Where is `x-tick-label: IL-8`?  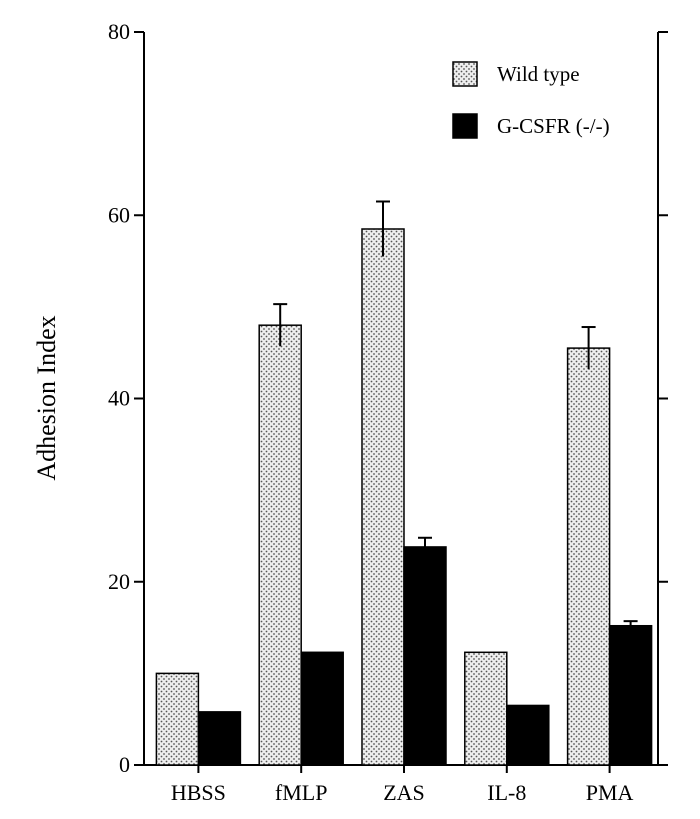
x-tick-label: IL-8 is located at coordinates (506, 792).